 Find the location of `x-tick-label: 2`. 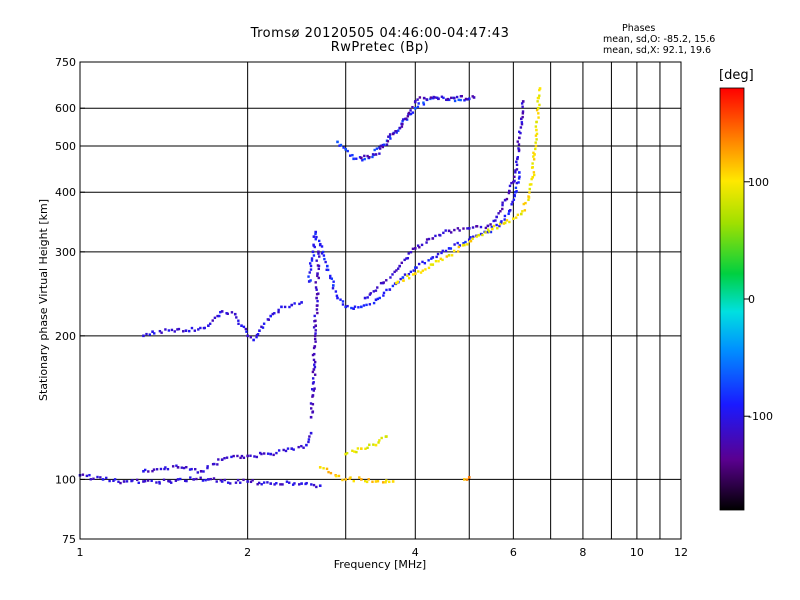

x-tick-label: 2 is located at coordinates (247, 552).